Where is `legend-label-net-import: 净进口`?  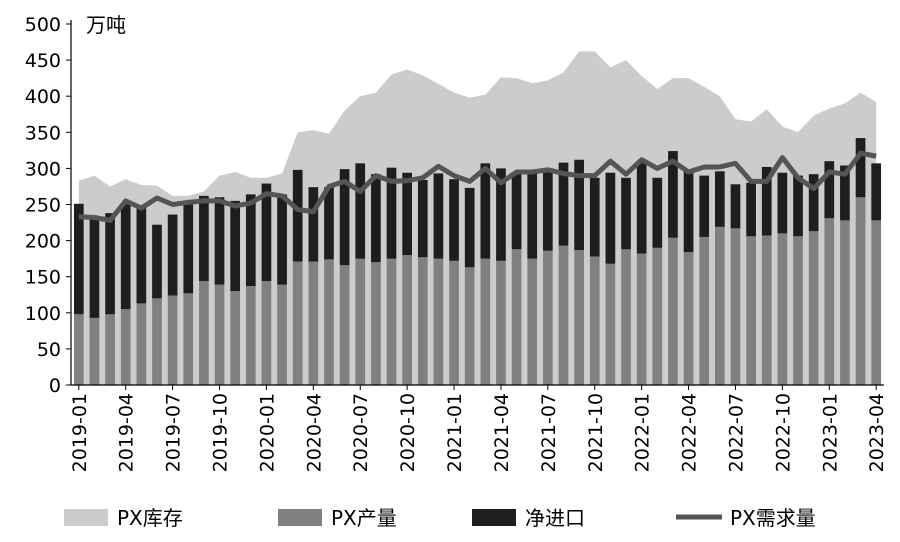 legend-label-net-import: 净进口 is located at coordinates (555, 518).